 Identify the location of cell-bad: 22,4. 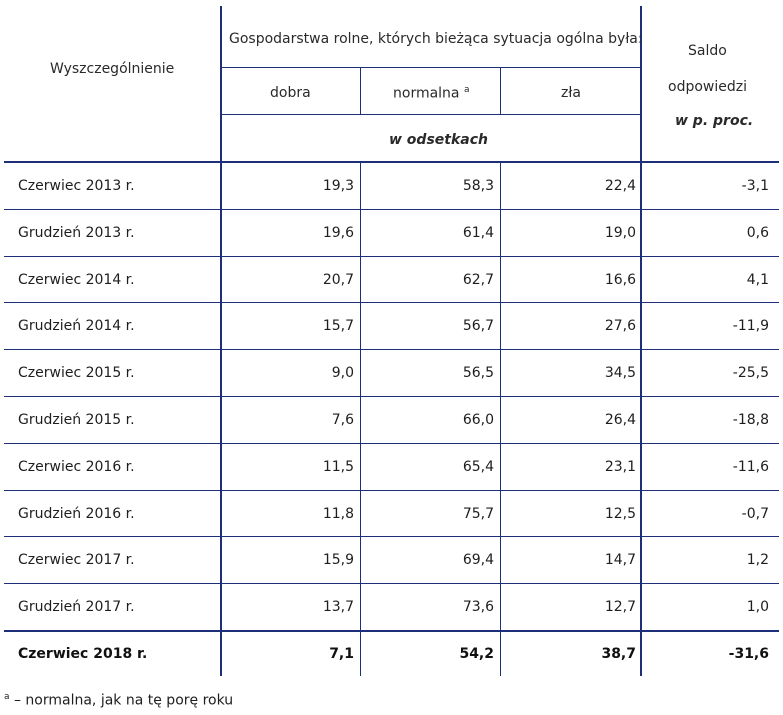
(620, 186).